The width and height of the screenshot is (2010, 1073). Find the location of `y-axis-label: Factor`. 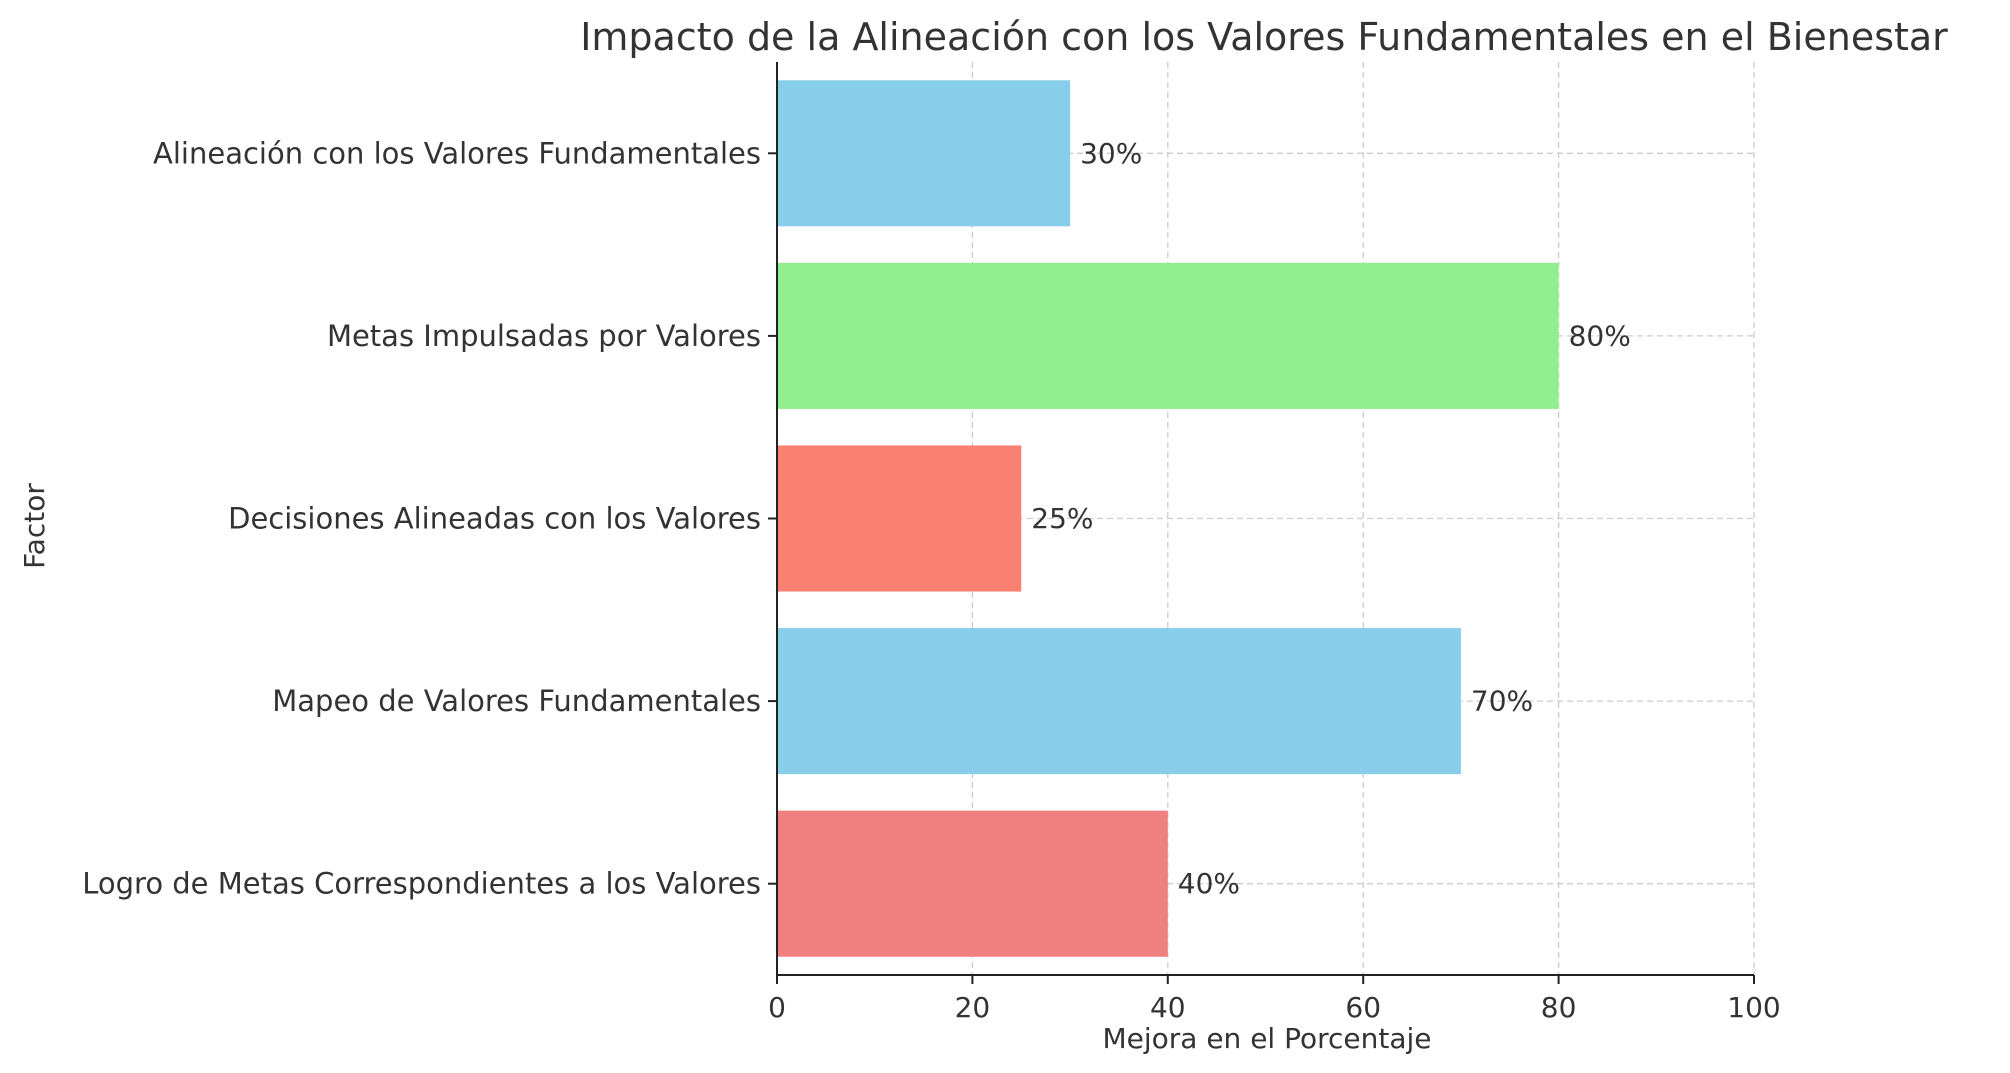

y-axis-label: Factor is located at coordinates (34, 526).